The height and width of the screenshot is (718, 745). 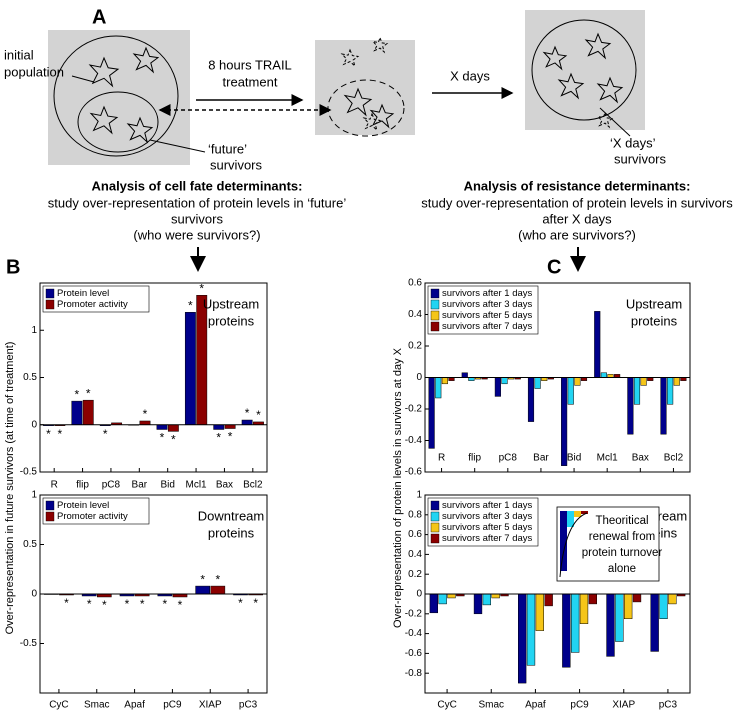 What do you see at coordinates (415, 514) in the screenshot?
I see `y-tick-label: 0.8` at bounding box center [415, 514].